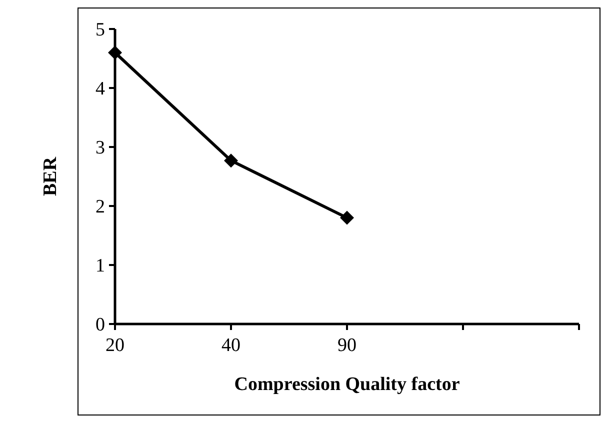  I want to click on x-tick-label: 90, so click(347, 345).